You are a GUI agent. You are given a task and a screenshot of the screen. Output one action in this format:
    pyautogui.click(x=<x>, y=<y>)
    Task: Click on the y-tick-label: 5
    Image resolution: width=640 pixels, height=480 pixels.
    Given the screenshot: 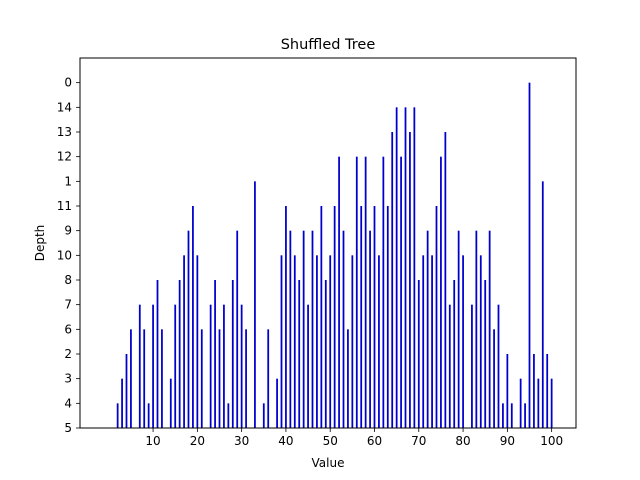 What is the action you would take?
    pyautogui.click(x=68, y=428)
    